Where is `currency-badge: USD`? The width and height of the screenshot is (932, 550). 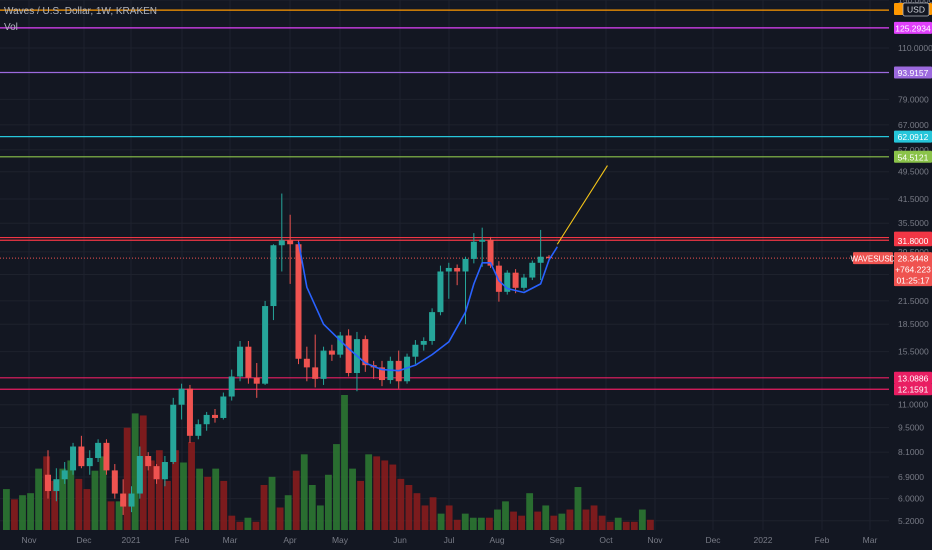
currency-badge: USD is located at coordinates (916, 9).